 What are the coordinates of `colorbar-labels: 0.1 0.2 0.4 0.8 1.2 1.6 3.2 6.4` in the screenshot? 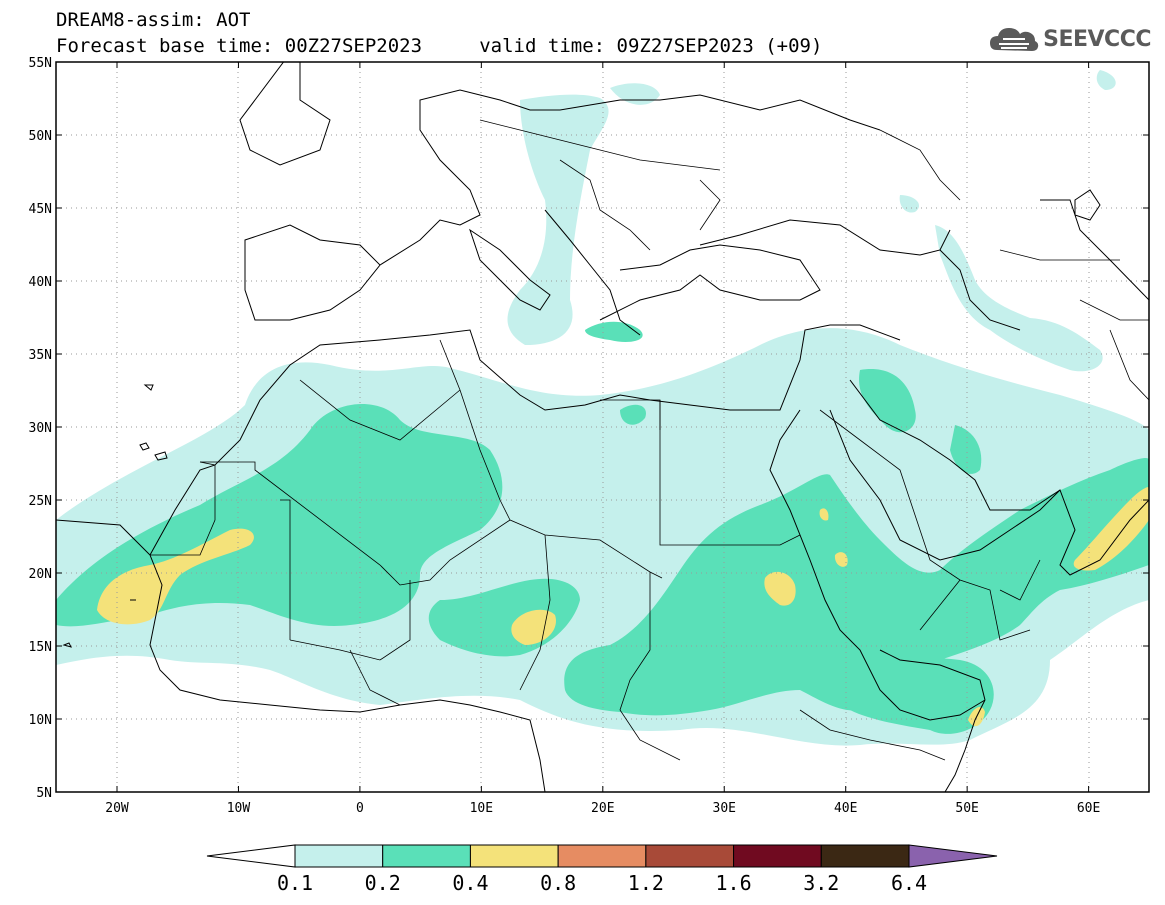 It's located at (602, 883).